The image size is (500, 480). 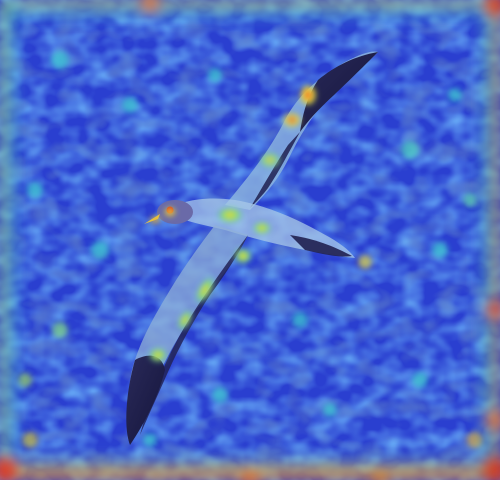 I want to click on bird-left-wingtip, so click(x=145, y=400).